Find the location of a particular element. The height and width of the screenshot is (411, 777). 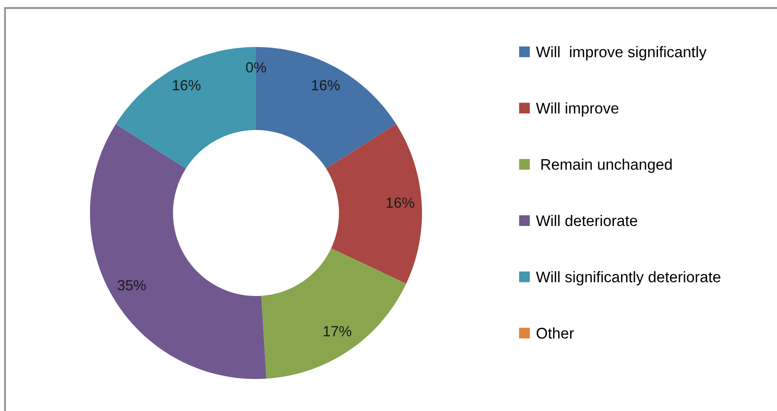

text: 0% is located at coordinates (256, 67).